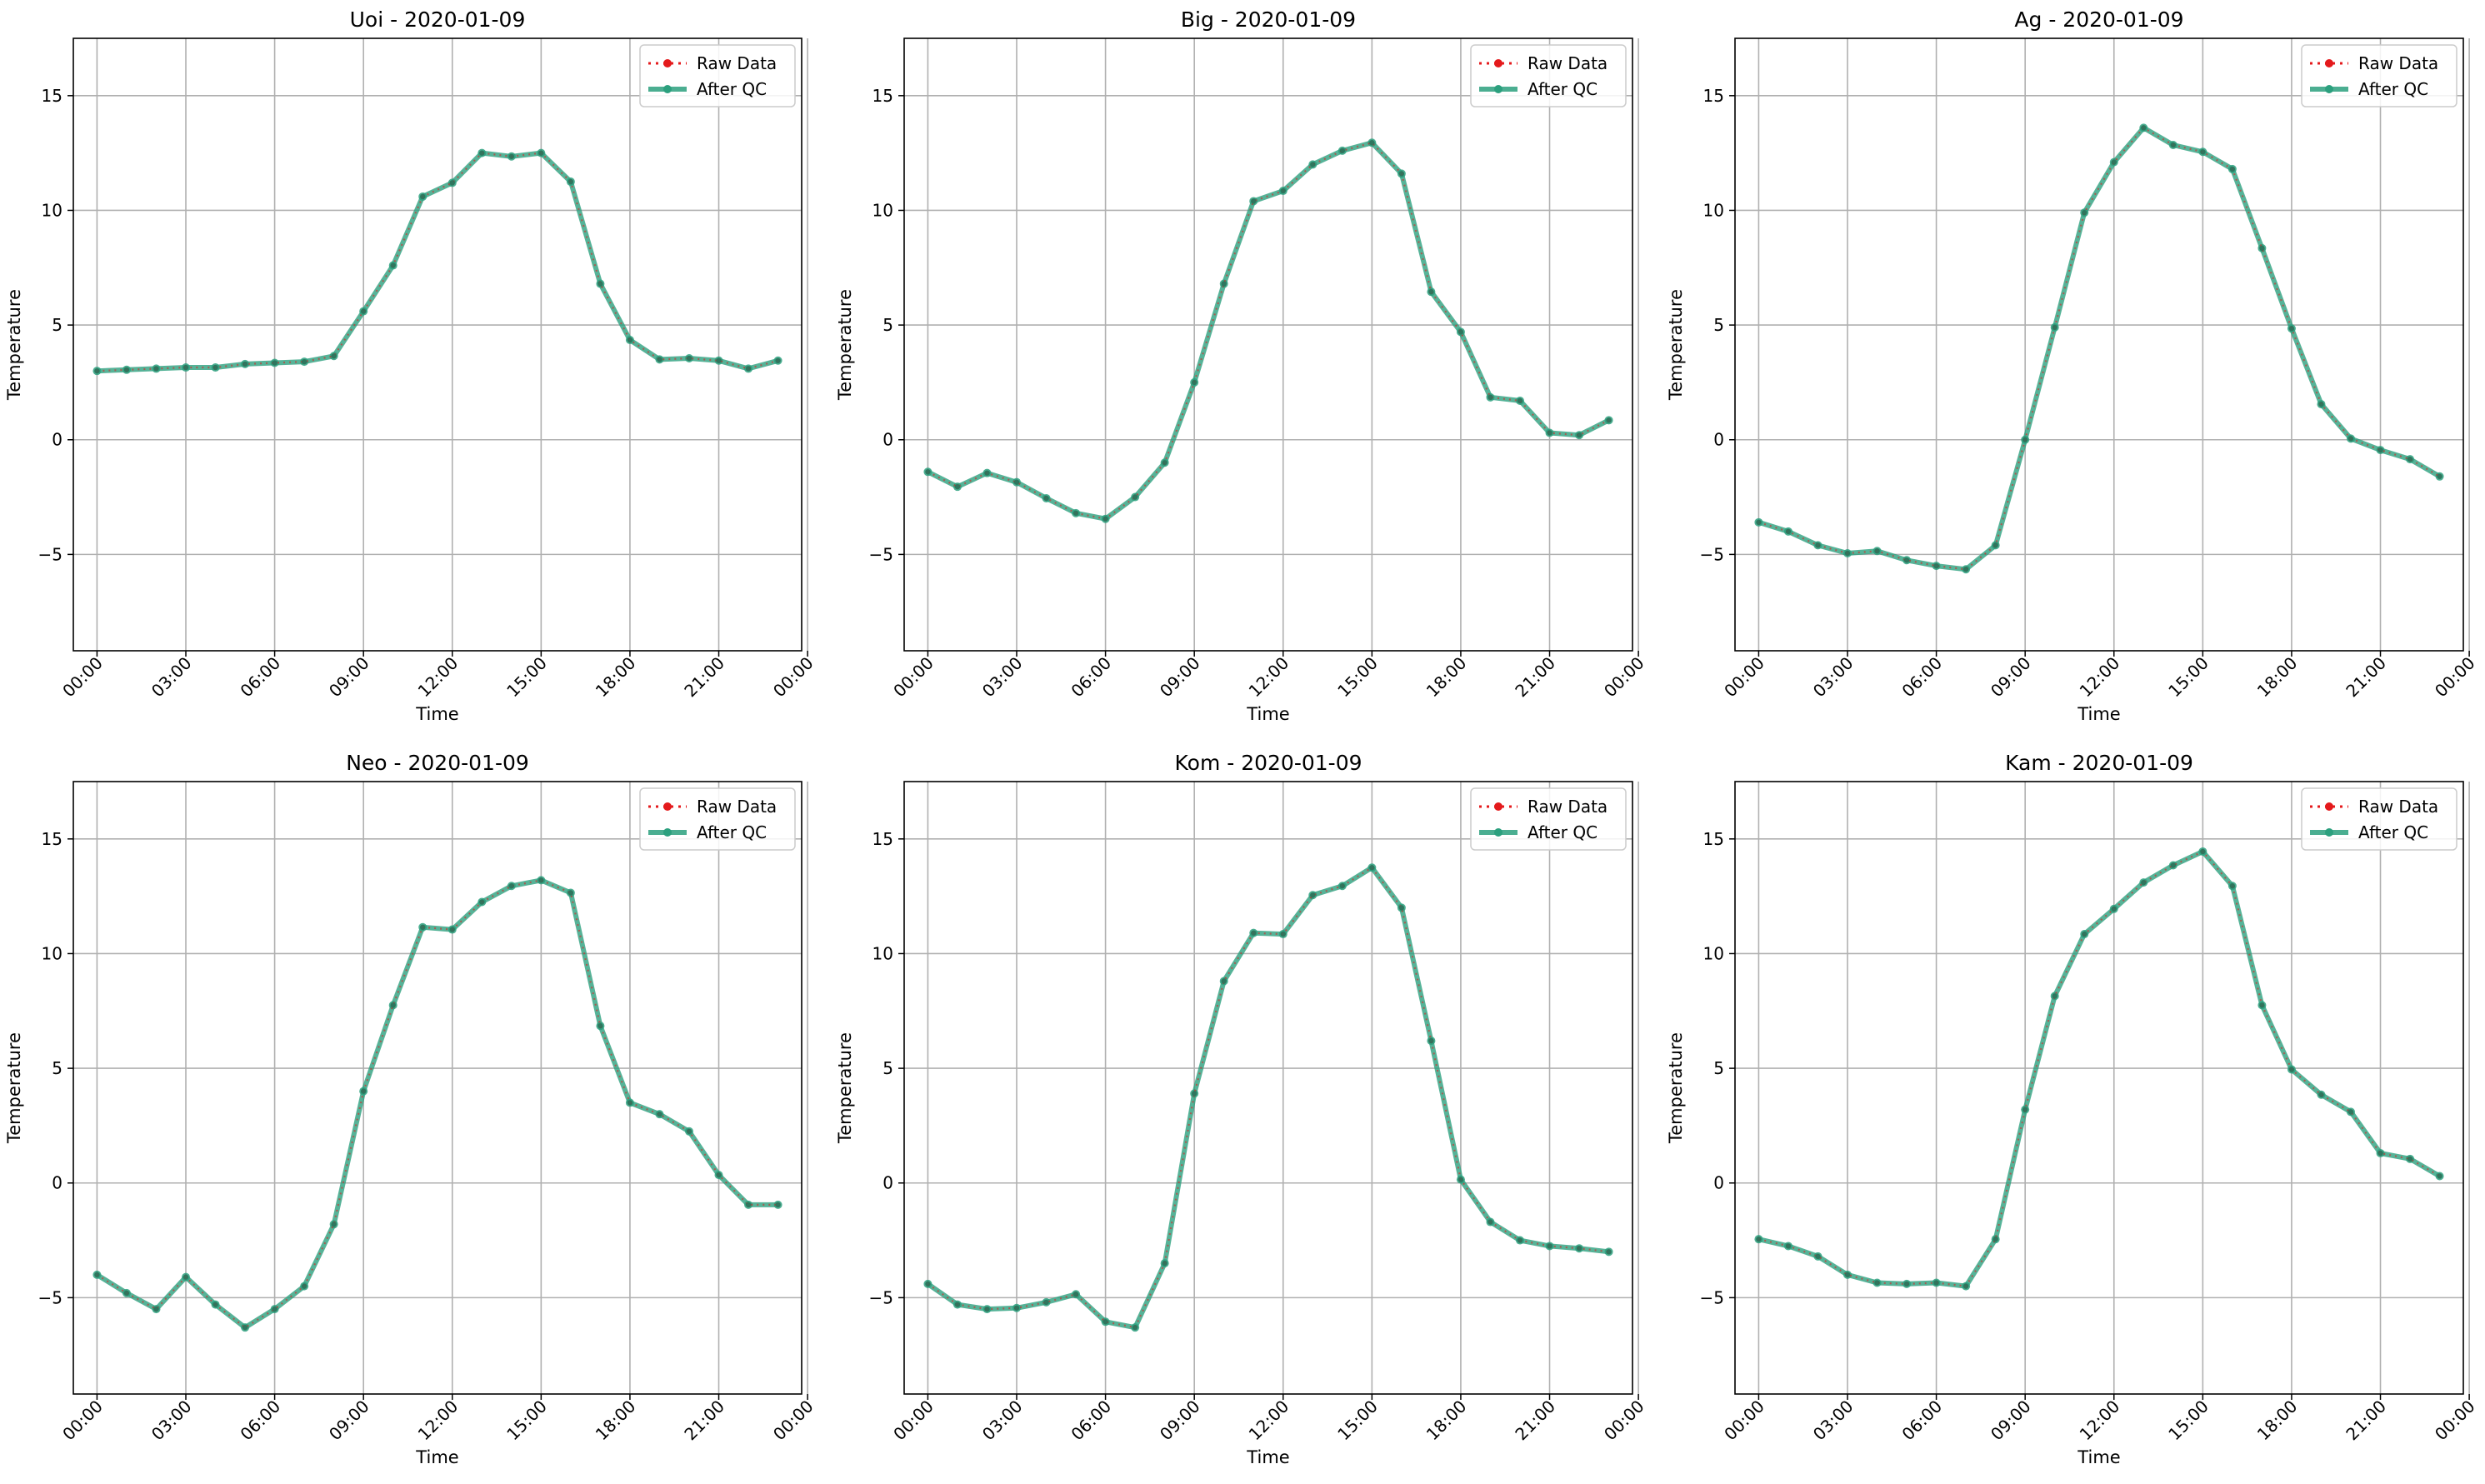  Describe the element at coordinates (882, 953) in the screenshot. I see `chart-4-ytick-label-3: 10` at that location.